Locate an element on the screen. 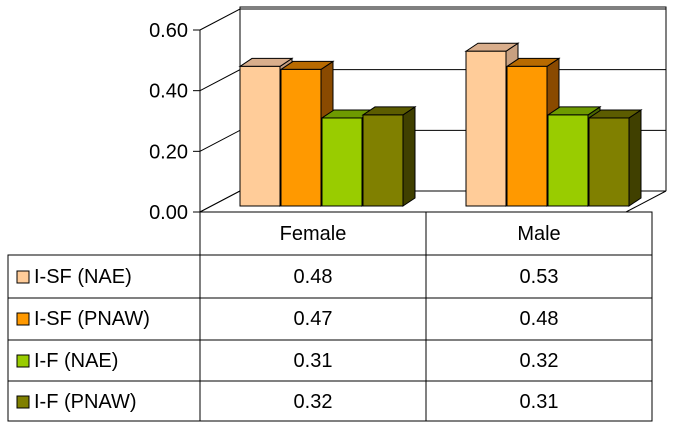 This screenshot has height=422, width=676. legend-swatch-i-f-nae is located at coordinates (23, 361).